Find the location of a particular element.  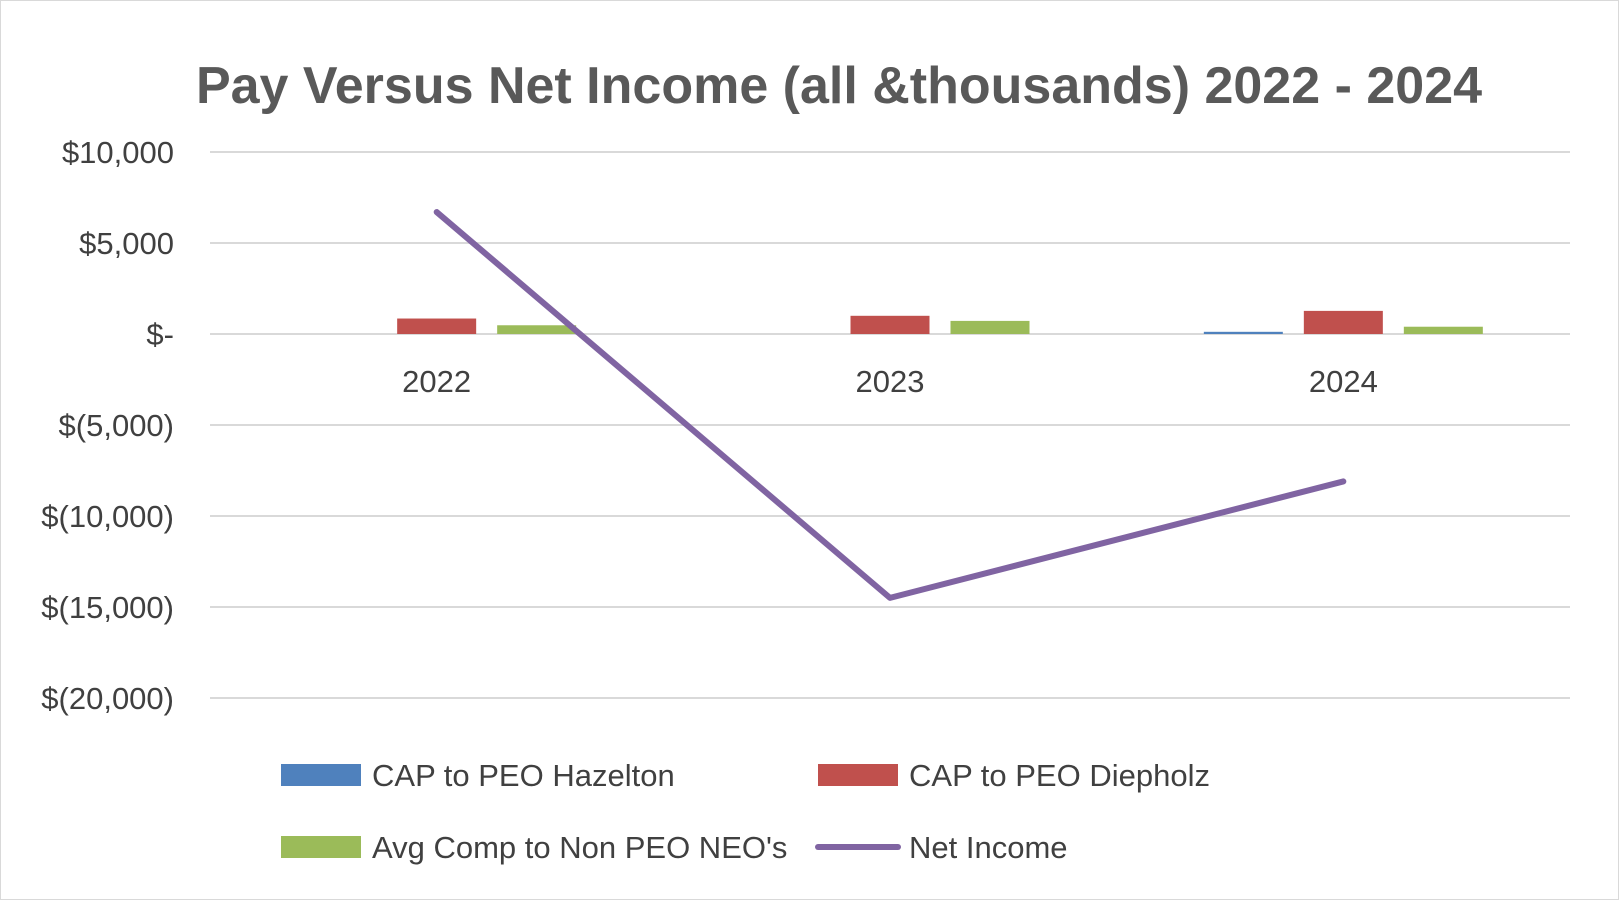

bar-cap-to-peo-diepholz-2024 is located at coordinates (1343, 322).